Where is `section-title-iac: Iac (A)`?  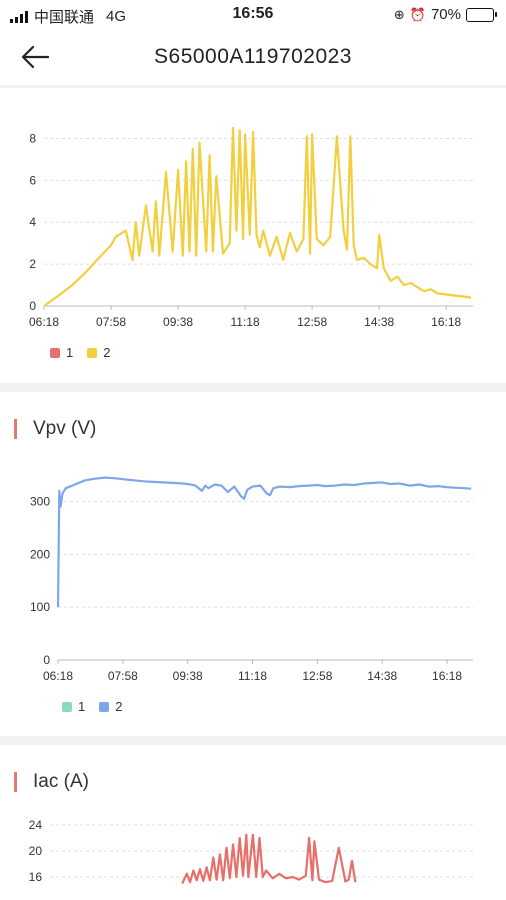
section-title-iac: Iac (A) is located at coordinates (51, 782).